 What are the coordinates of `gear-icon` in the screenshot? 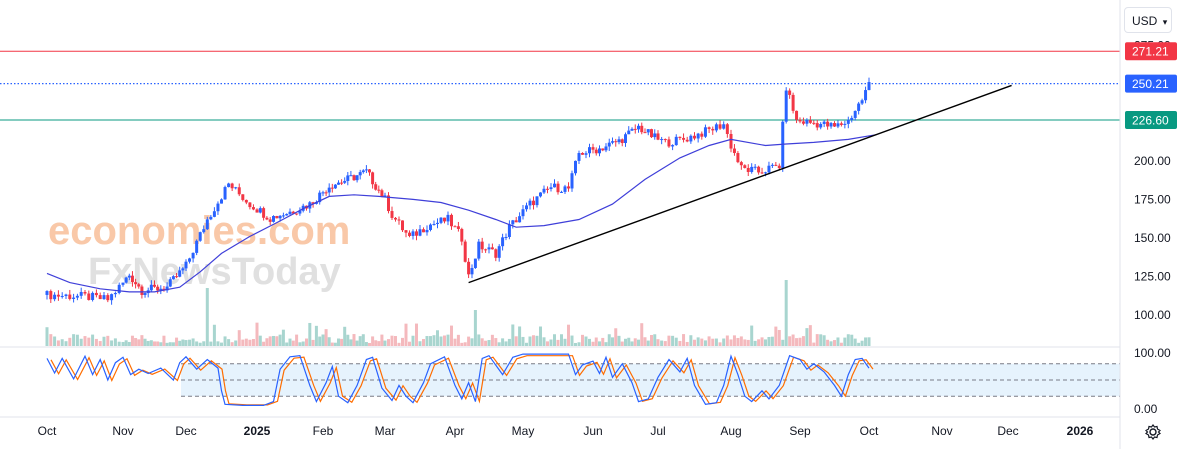 It's located at (1153, 432).